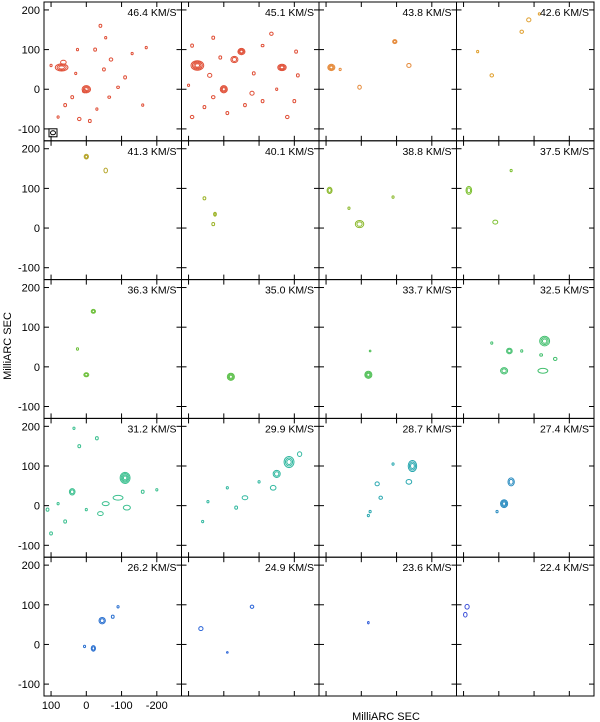 This screenshot has width=600, height=722. What do you see at coordinates (53, 133) in the screenshot?
I see `beam-ellipse` at bounding box center [53, 133].